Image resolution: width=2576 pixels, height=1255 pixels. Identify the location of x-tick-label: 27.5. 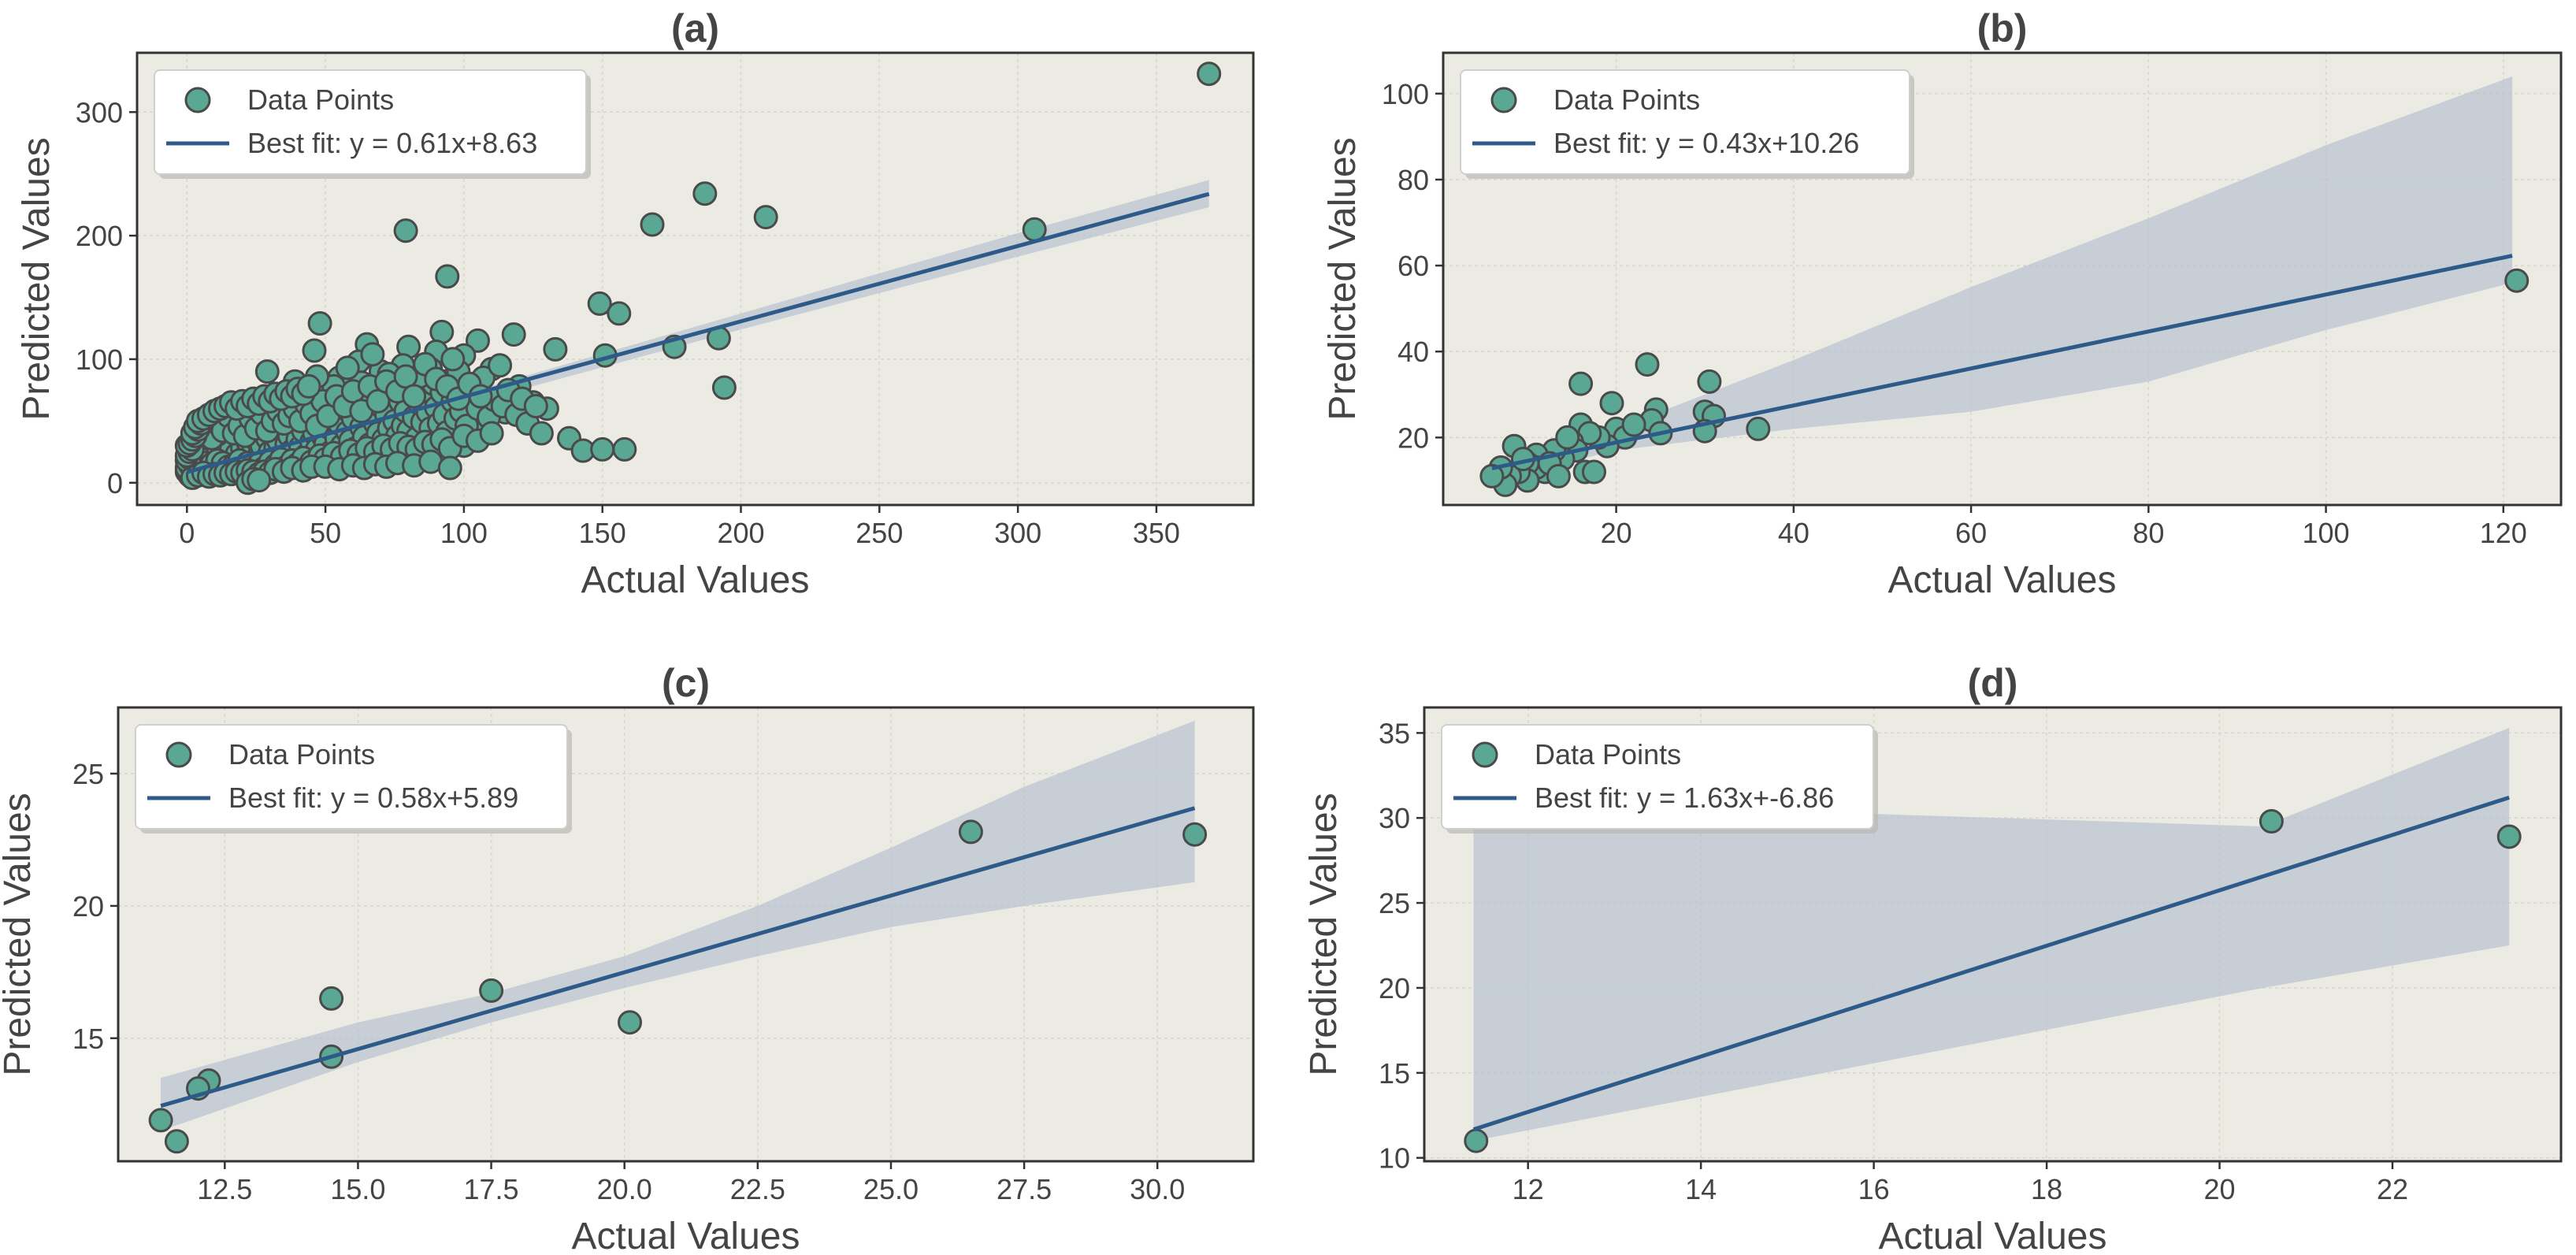
(1024, 1189).